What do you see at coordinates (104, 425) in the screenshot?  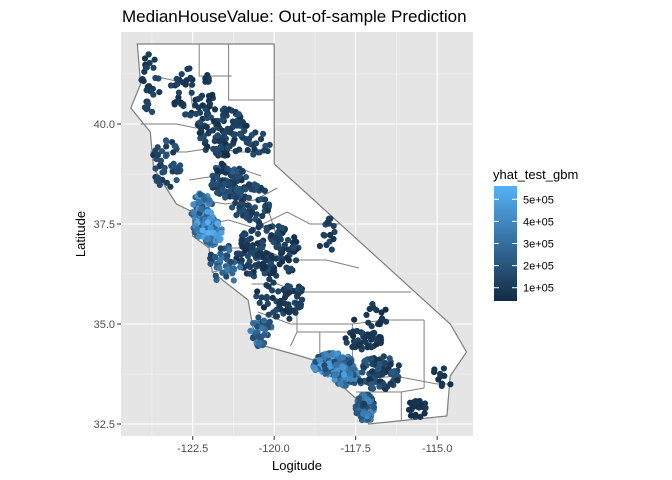 I see `y-tick-label: 32.5` at bounding box center [104, 425].